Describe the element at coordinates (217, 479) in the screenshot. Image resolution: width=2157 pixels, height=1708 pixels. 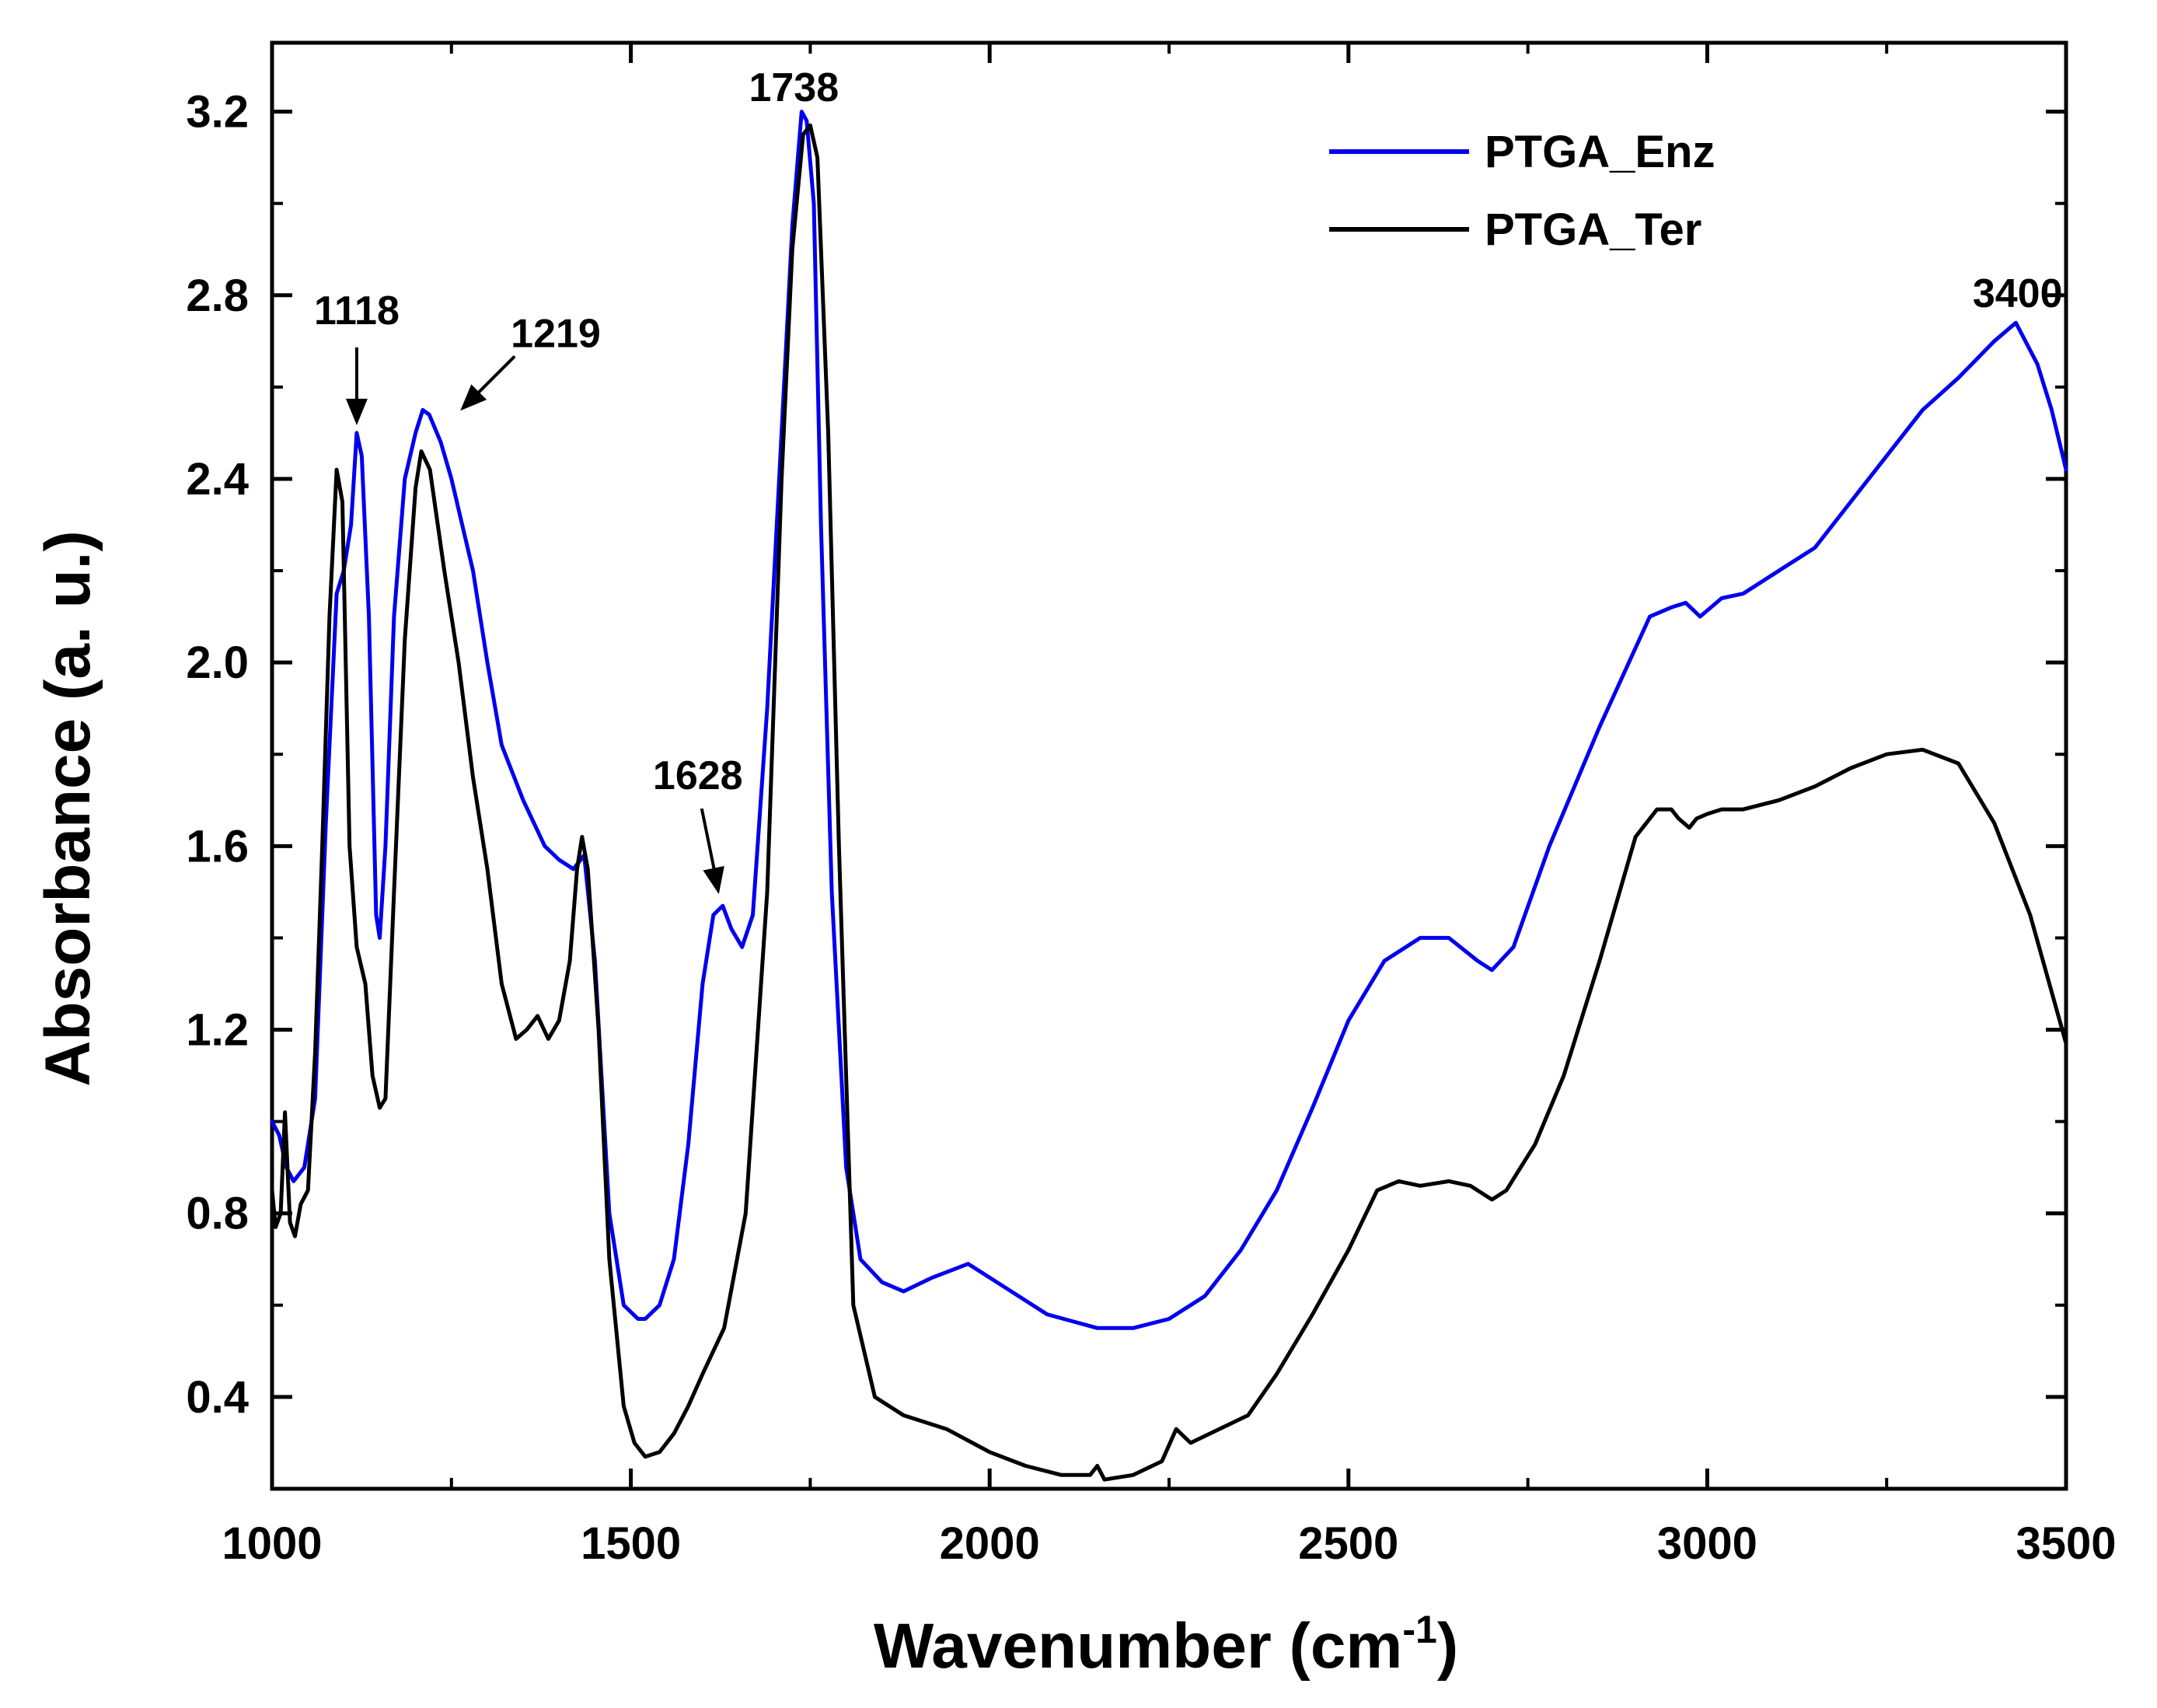
I see `y-tick-label: 2.4` at that location.